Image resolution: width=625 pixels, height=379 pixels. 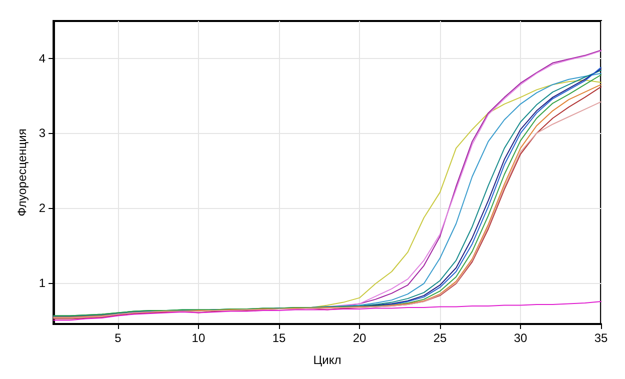 I want to click on y-tick-label: 3, so click(x=42, y=133).